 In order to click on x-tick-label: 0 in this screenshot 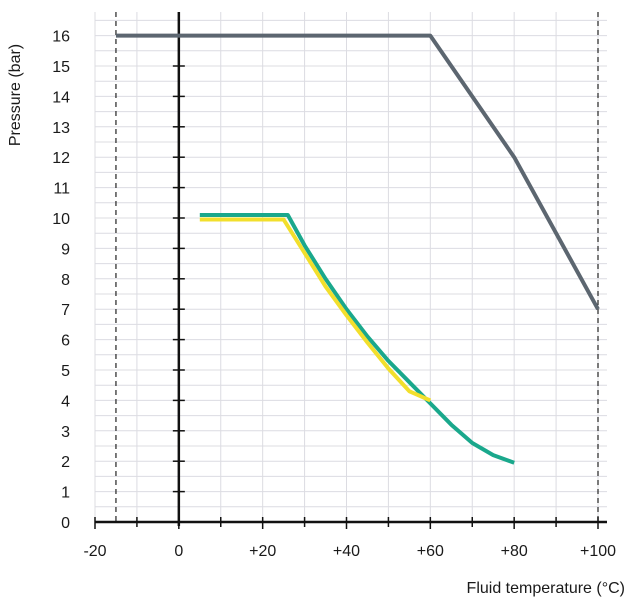, I will do `click(178, 551)`.